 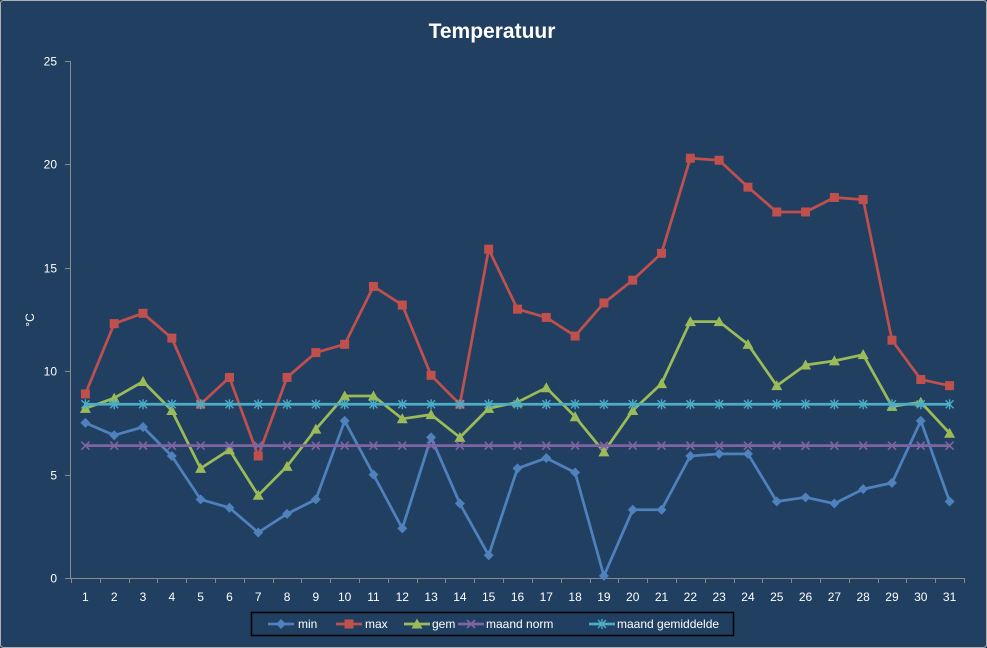 What do you see at coordinates (403, 597) in the screenshot?
I see `x-tick-label: 12` at bounding box center [403, 597].